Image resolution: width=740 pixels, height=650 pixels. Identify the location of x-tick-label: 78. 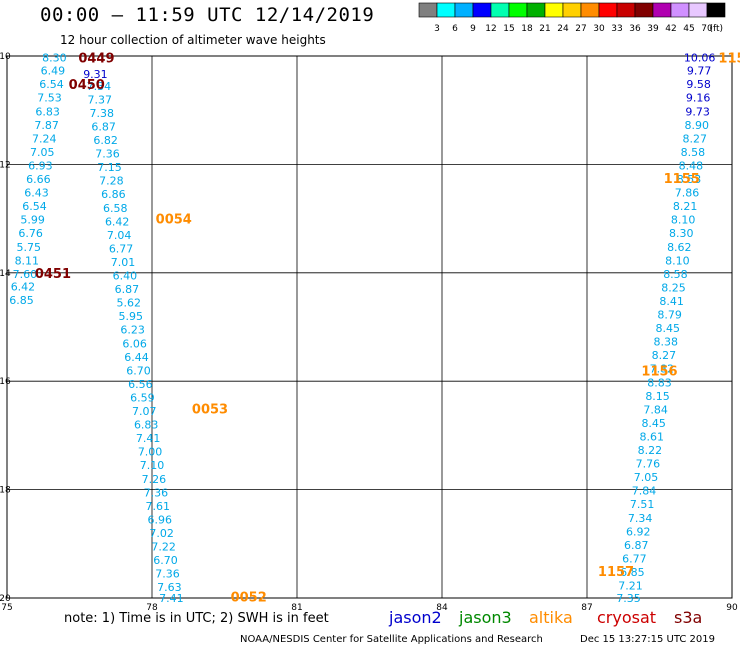
(152, 607).